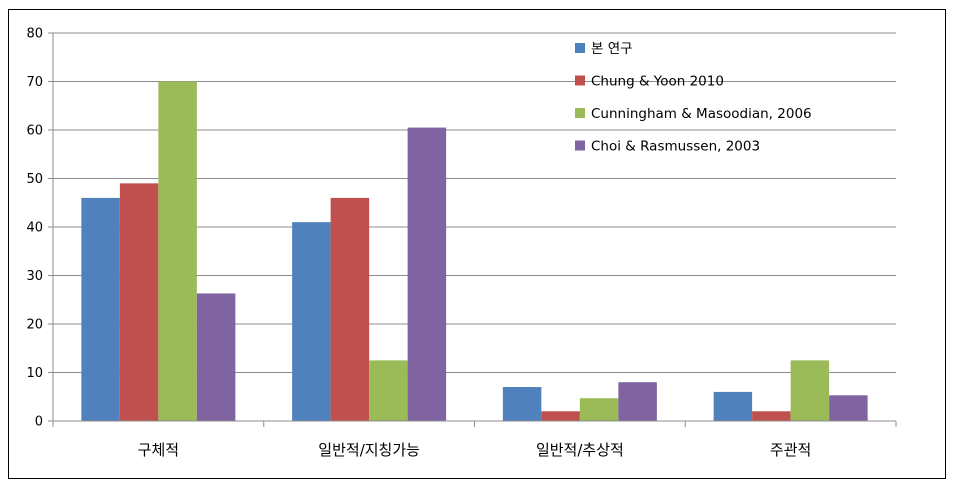 This screenshot has width=956, height=489. I want to click on y-tick-label: 40, so click(34, 228).